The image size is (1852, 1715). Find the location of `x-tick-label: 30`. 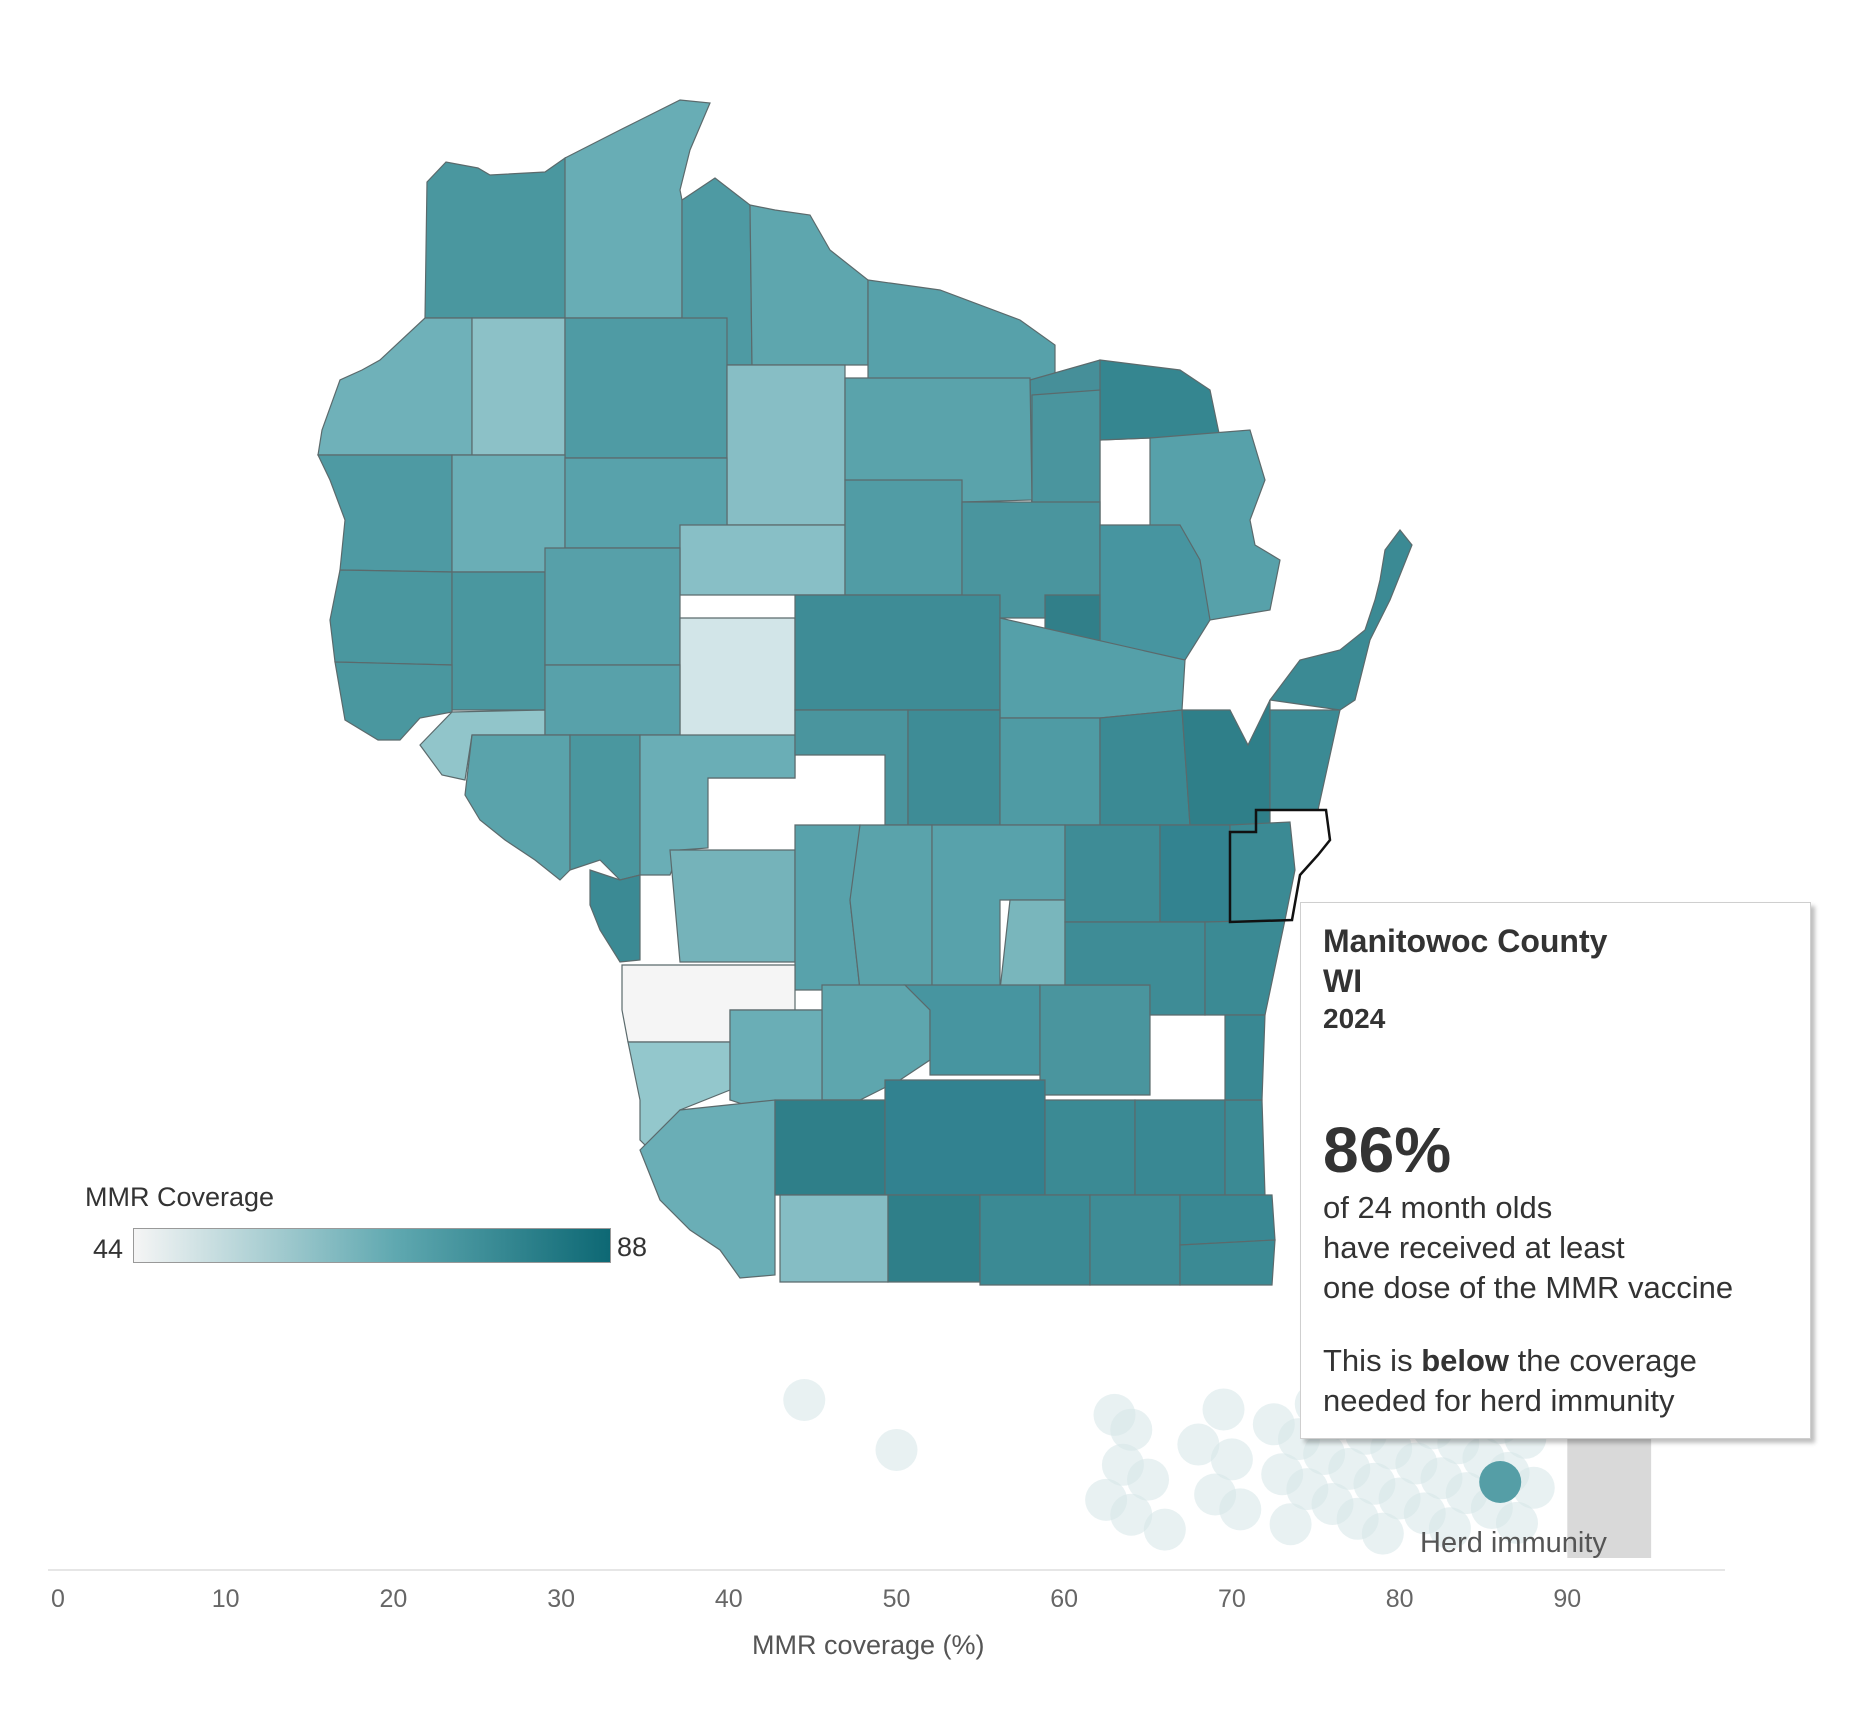

x-tick-label: 30 is located at coordinates (561, 1599).